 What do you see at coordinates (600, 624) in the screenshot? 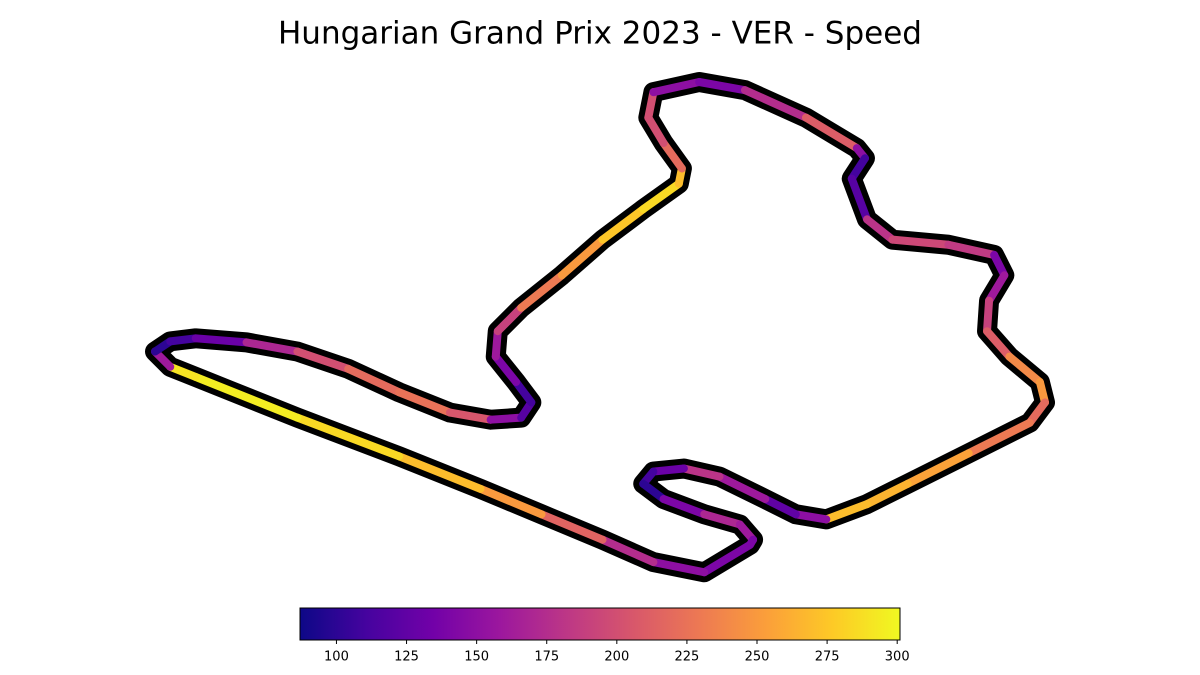
I see `colorbar` at bounding box center [600, 624].